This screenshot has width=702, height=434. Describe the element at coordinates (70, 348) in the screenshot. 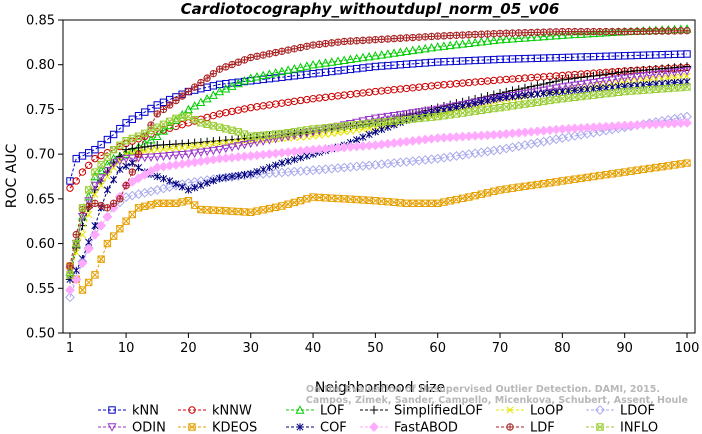

I see `x-tick-label: 1` at that location.